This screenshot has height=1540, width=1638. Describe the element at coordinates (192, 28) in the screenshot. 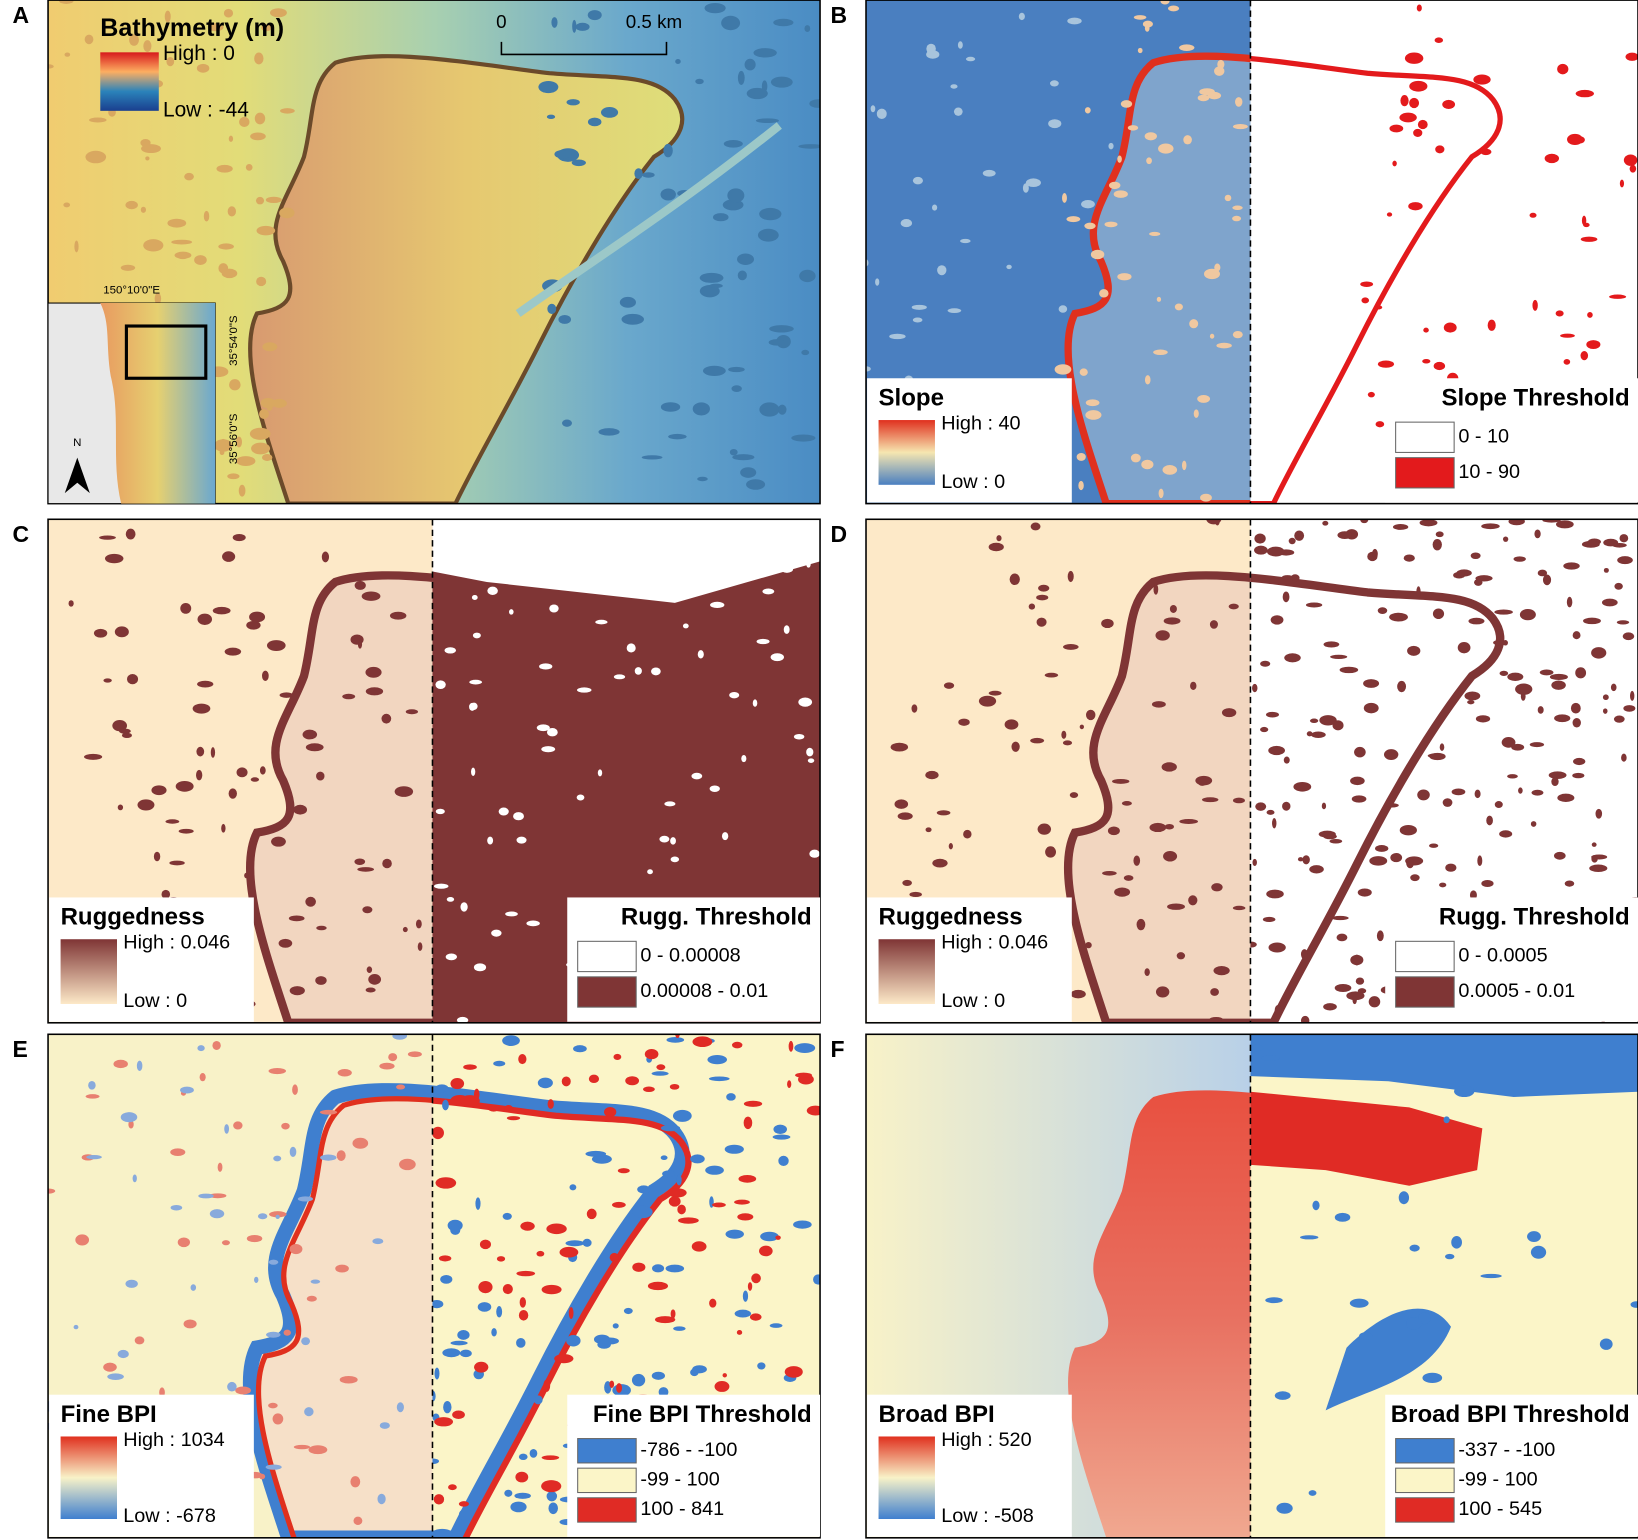

I see `legend-title: Bathymetry (m)` at that location.